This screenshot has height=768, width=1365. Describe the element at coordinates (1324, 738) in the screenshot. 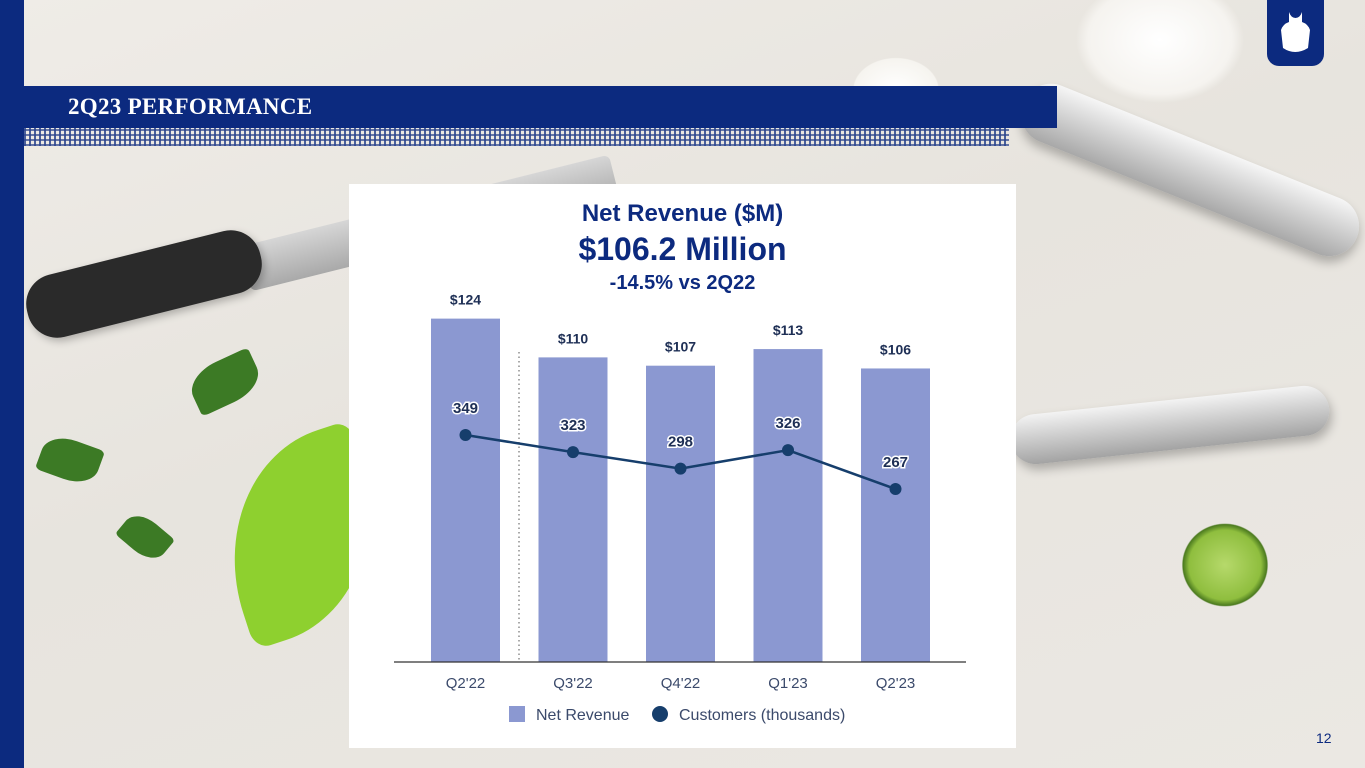

I see `page-number: 12` at that location.